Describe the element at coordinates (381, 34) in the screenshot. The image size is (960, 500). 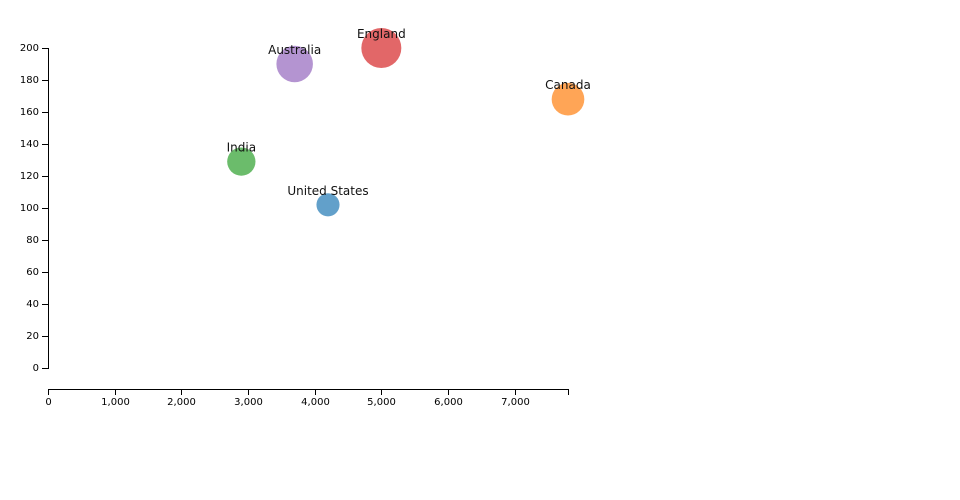
I see `bubble-label: England` at that location.